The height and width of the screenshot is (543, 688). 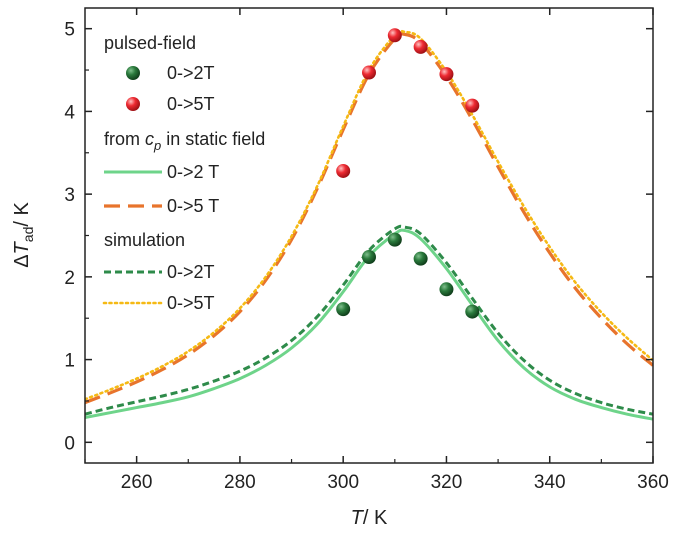 What do you see at coordinates (447, 482) in the screenshot?
I see `x-tick-label: 320` at bounding box center [447, 482].